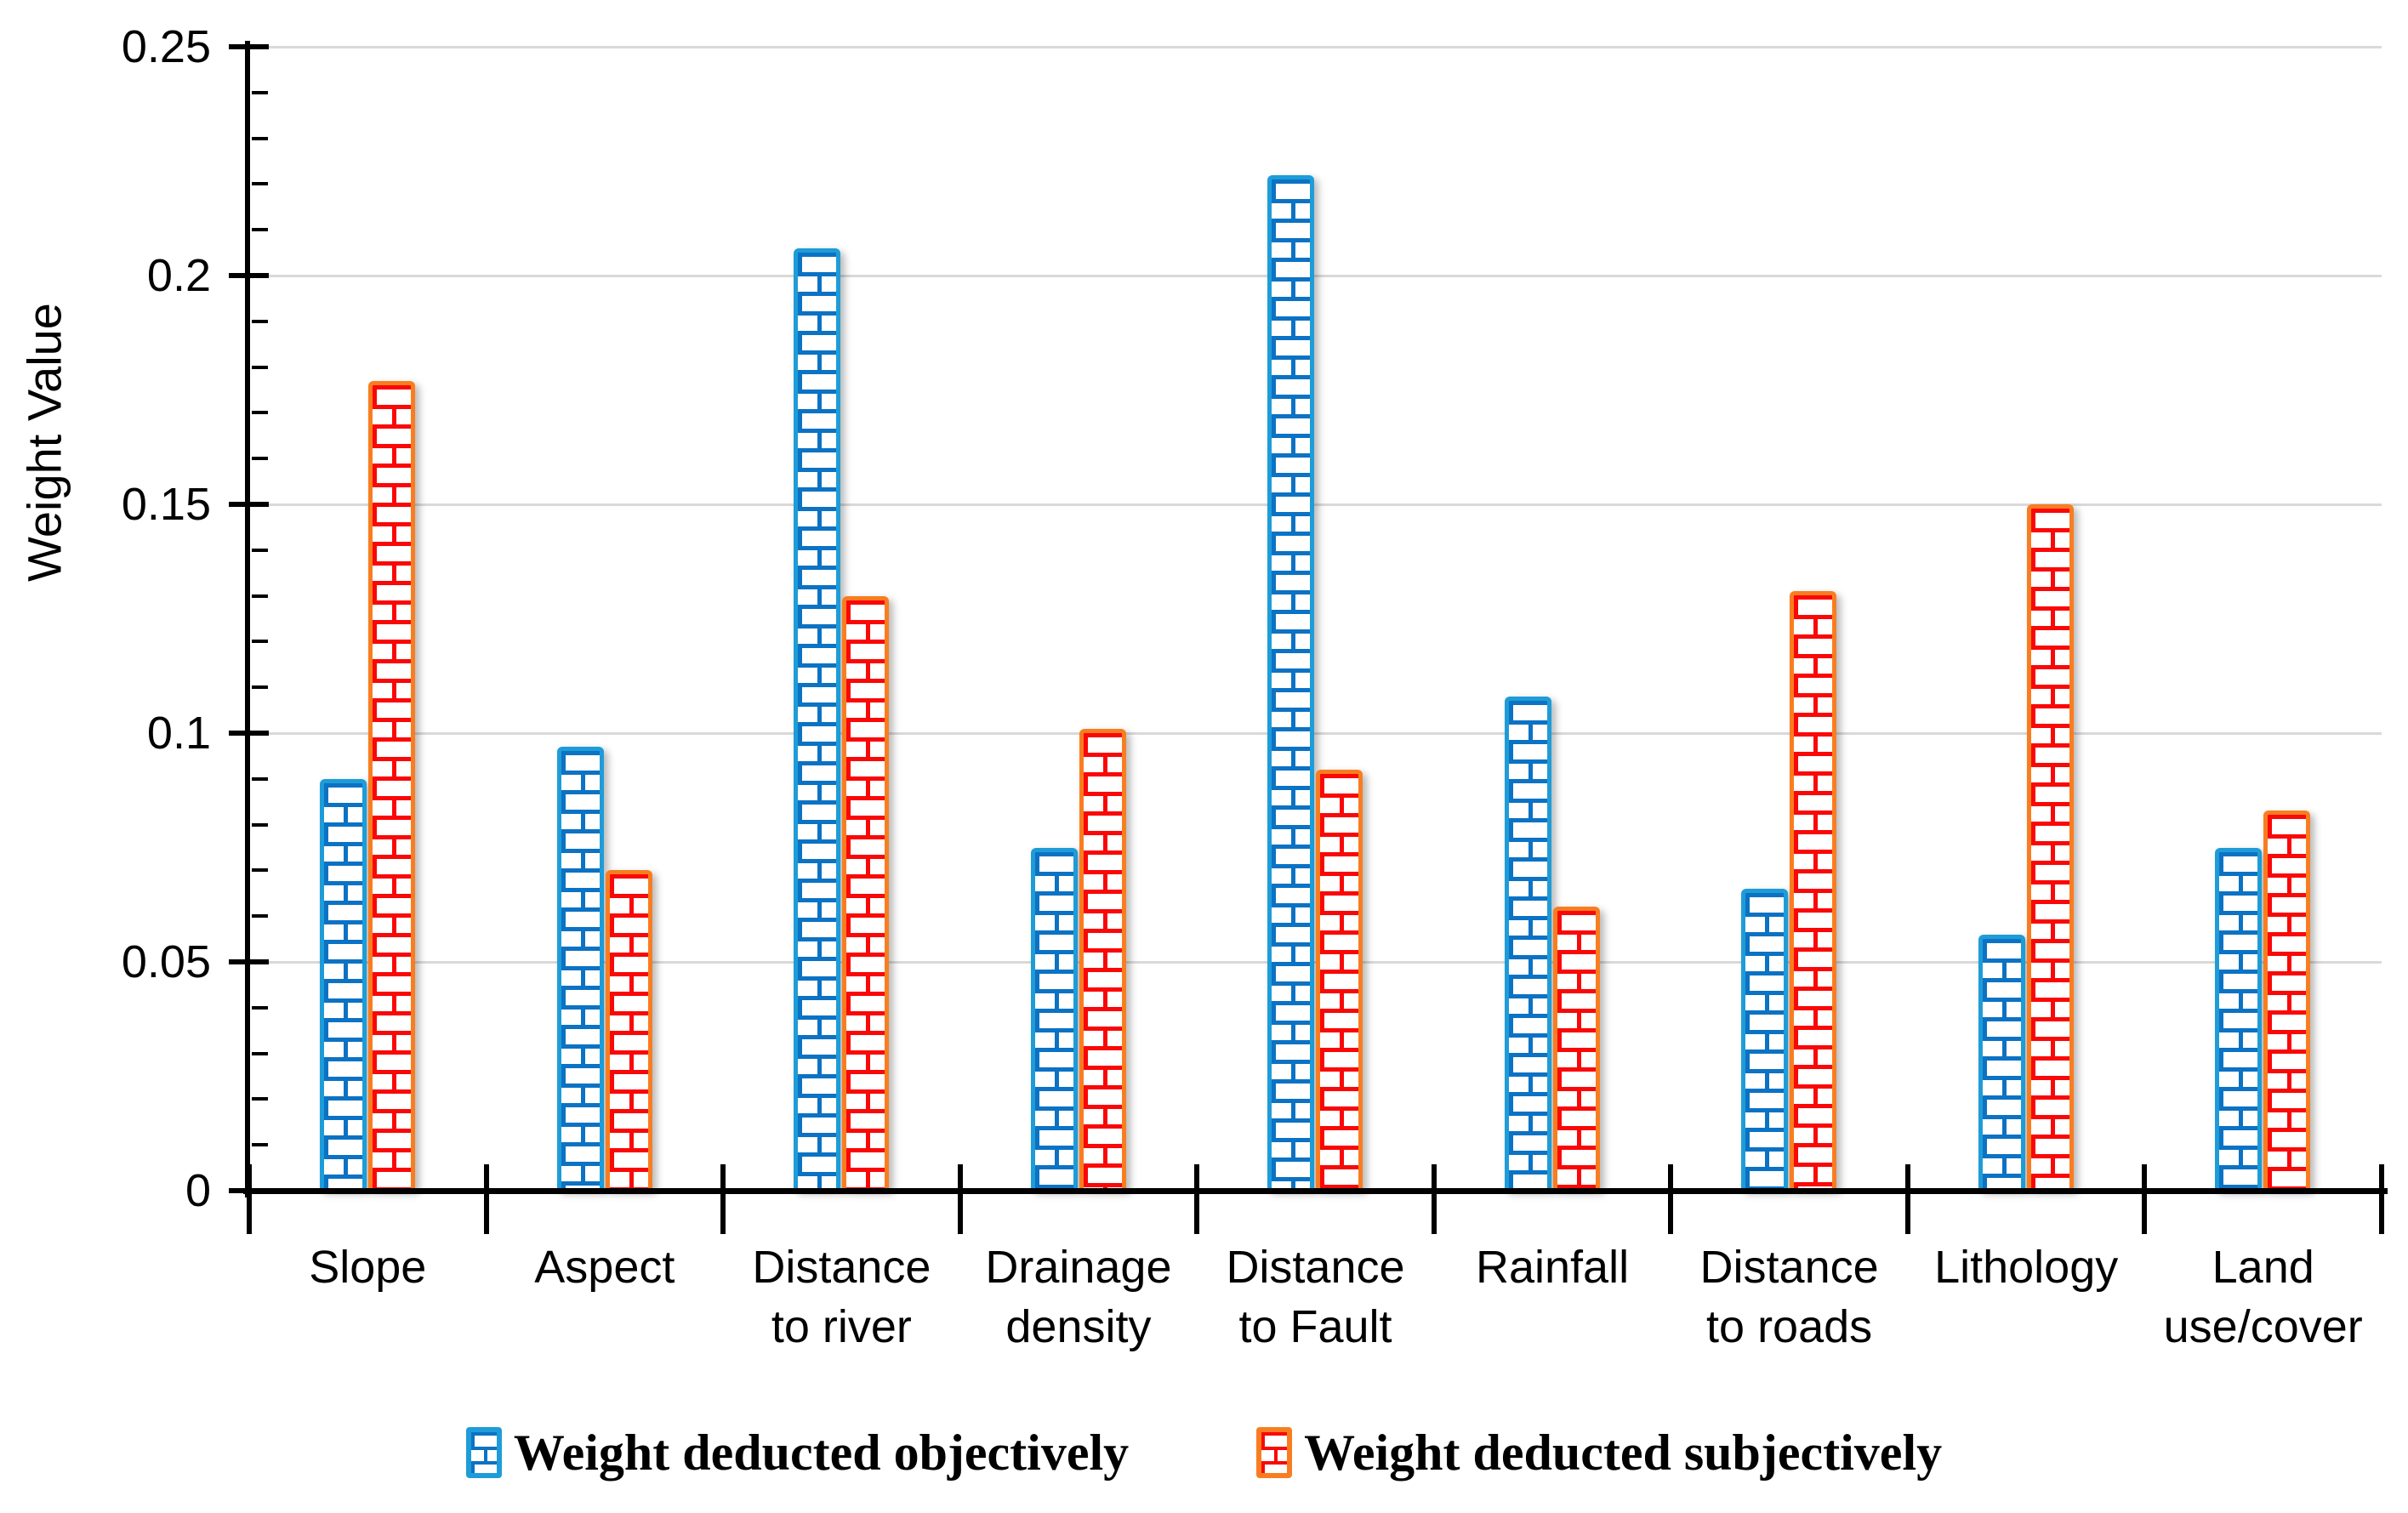 This screenshot has width=2408, height=1513. What do you see at coordinates (1274, 1452) in the screenshot?
I see `brick-swatch-red-icon` at bounding box center [1274, 1452].